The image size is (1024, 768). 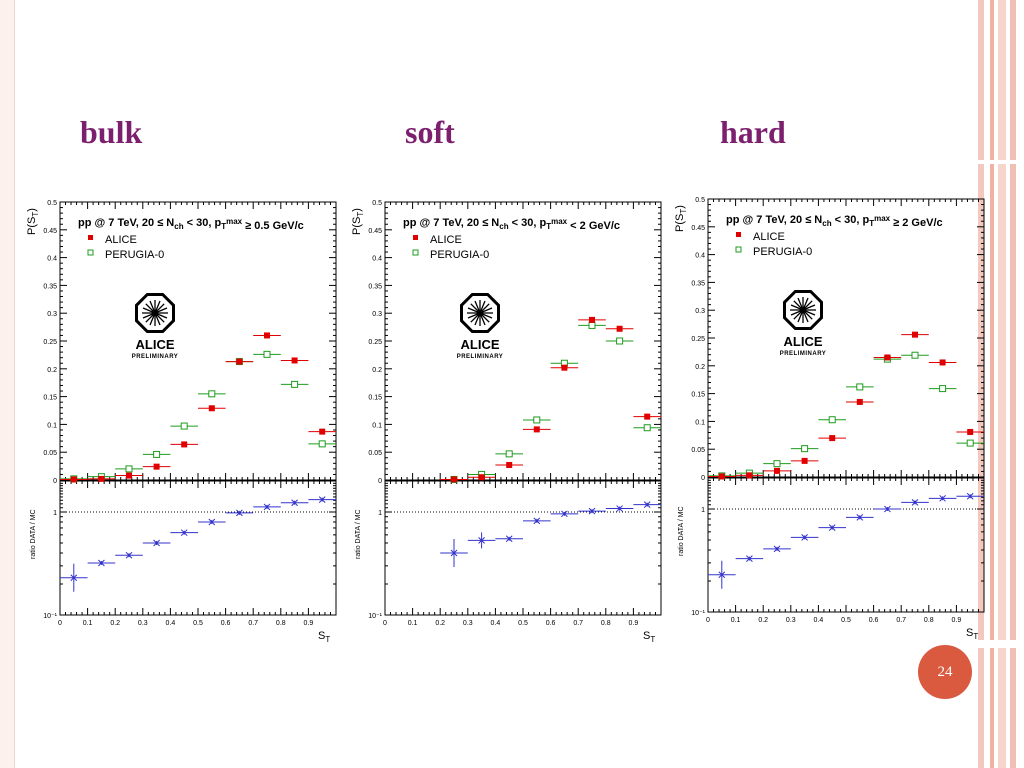 I want to click on y-tick-label: 0.05, so click(x=698, y=450).